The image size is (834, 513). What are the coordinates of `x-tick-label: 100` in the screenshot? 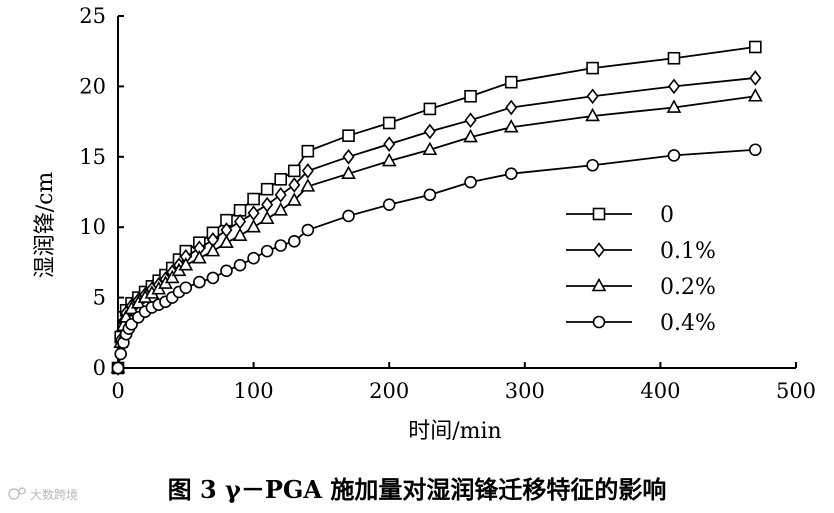 It's located at (254, 391).